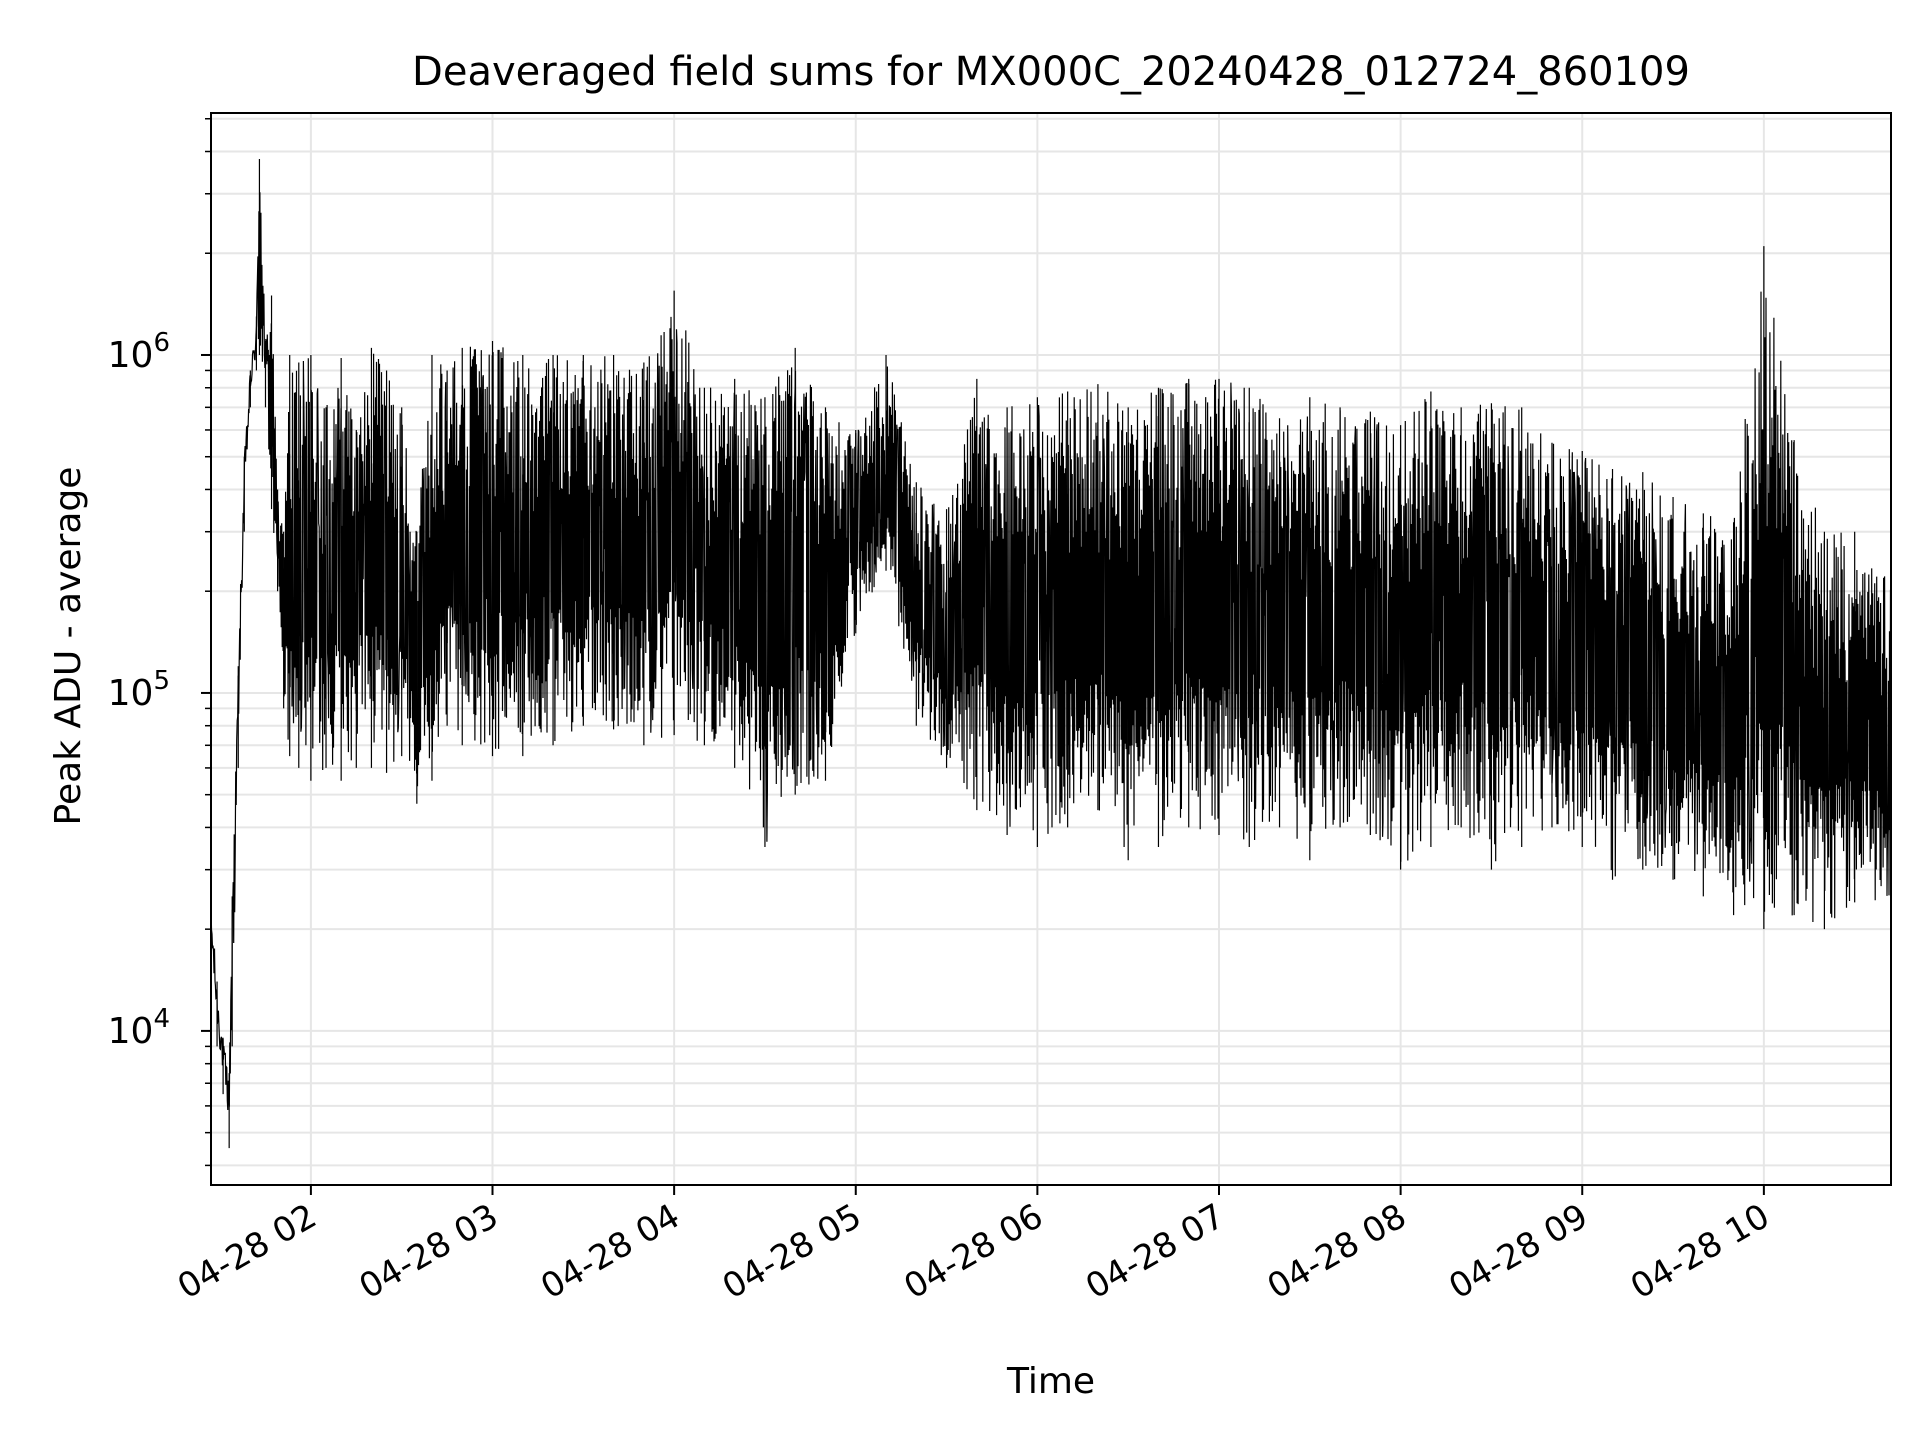  Describe the element at coordinates (247, 1251) in the screenshot. I see `x-tick-label: 04-28 02` at that location.